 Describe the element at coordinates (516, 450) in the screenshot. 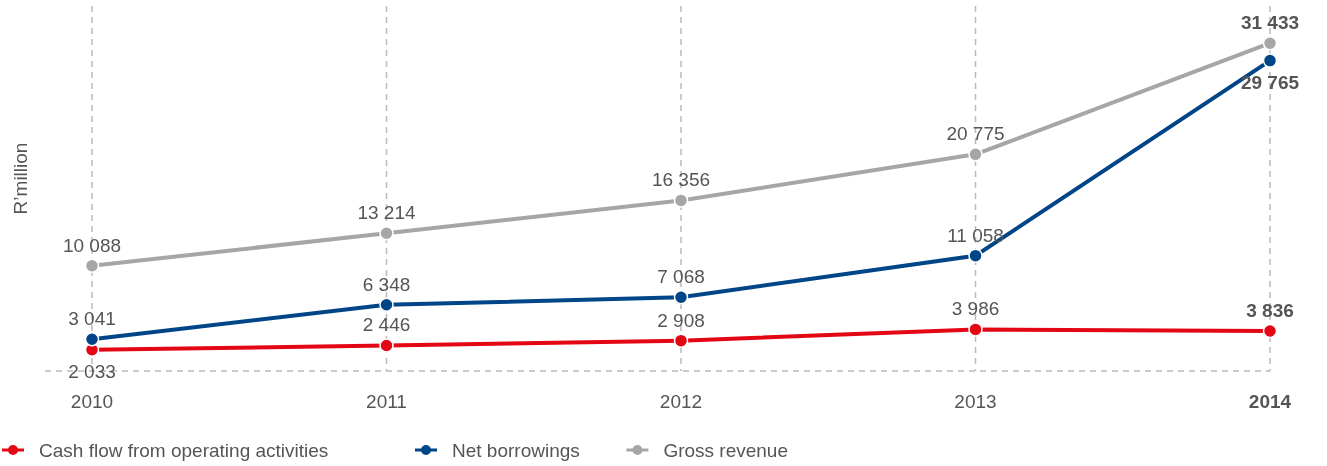

I see `legend-label: Net borrowings` at that location.